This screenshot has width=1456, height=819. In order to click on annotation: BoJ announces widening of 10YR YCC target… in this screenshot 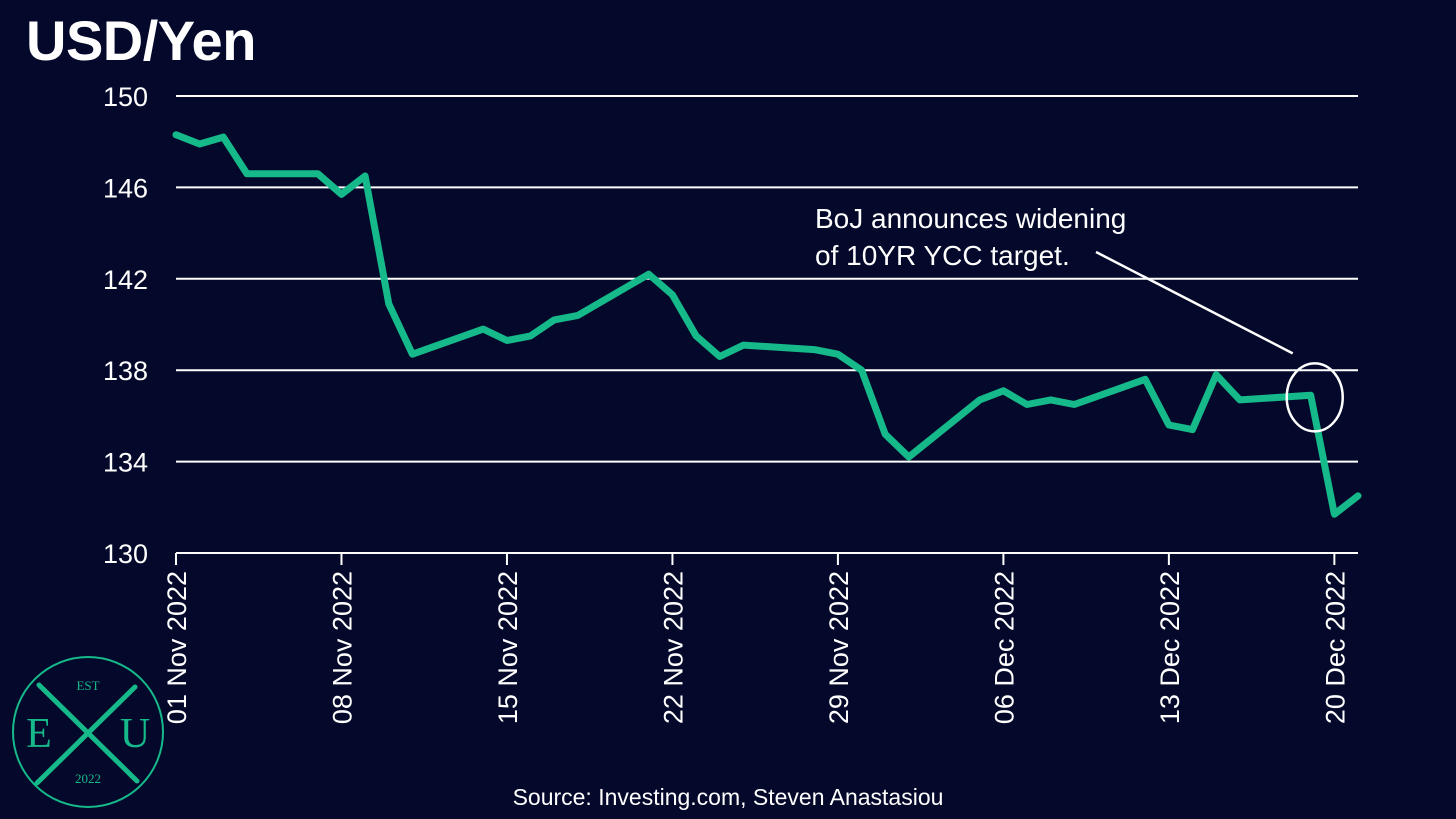, I will do `click(1079, 318)`.